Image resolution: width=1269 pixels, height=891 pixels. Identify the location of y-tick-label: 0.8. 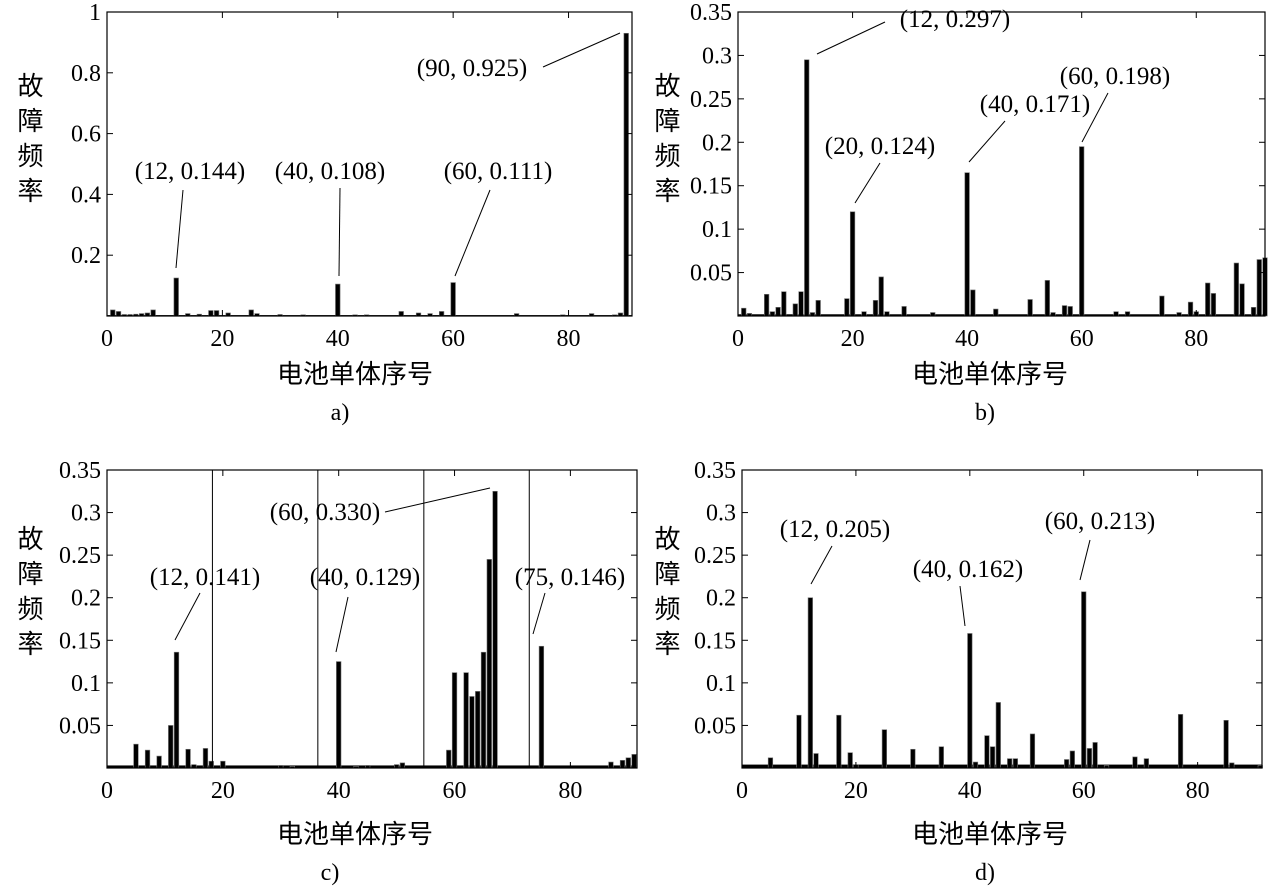
(86, 74).